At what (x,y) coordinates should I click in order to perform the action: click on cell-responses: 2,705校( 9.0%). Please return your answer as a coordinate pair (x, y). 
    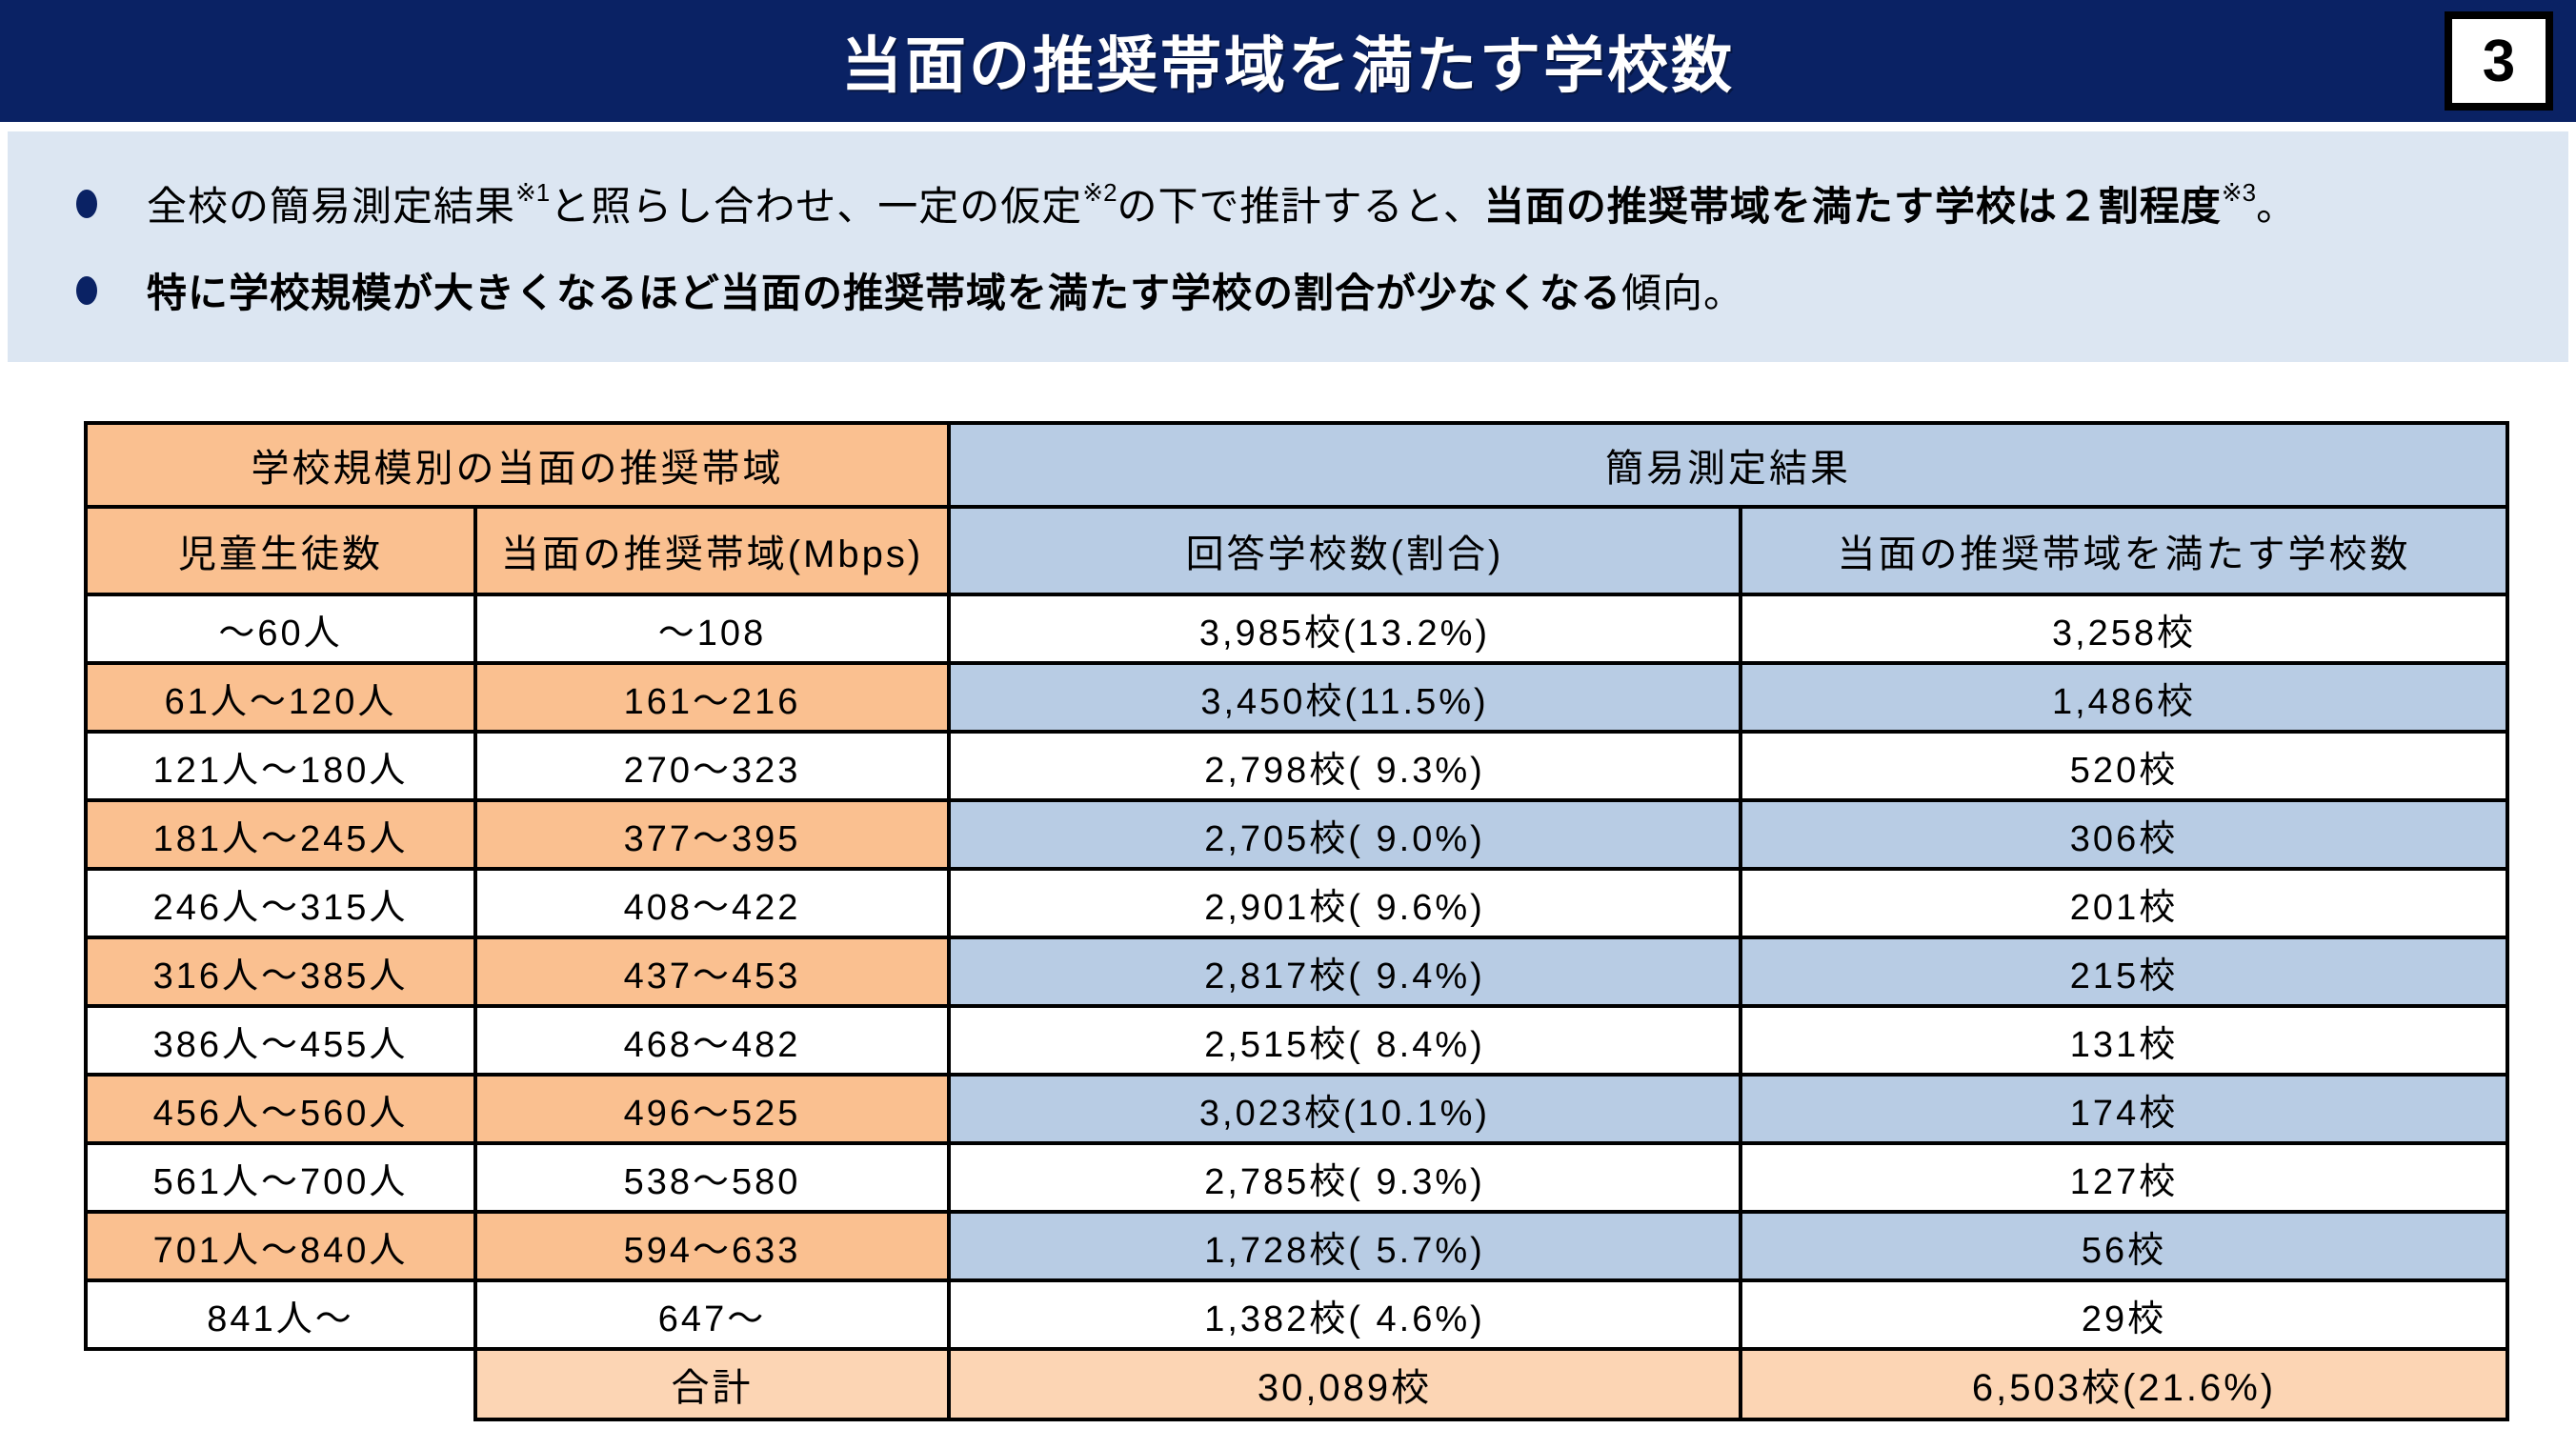
    Looking at the image, I should click on (1344, 834).